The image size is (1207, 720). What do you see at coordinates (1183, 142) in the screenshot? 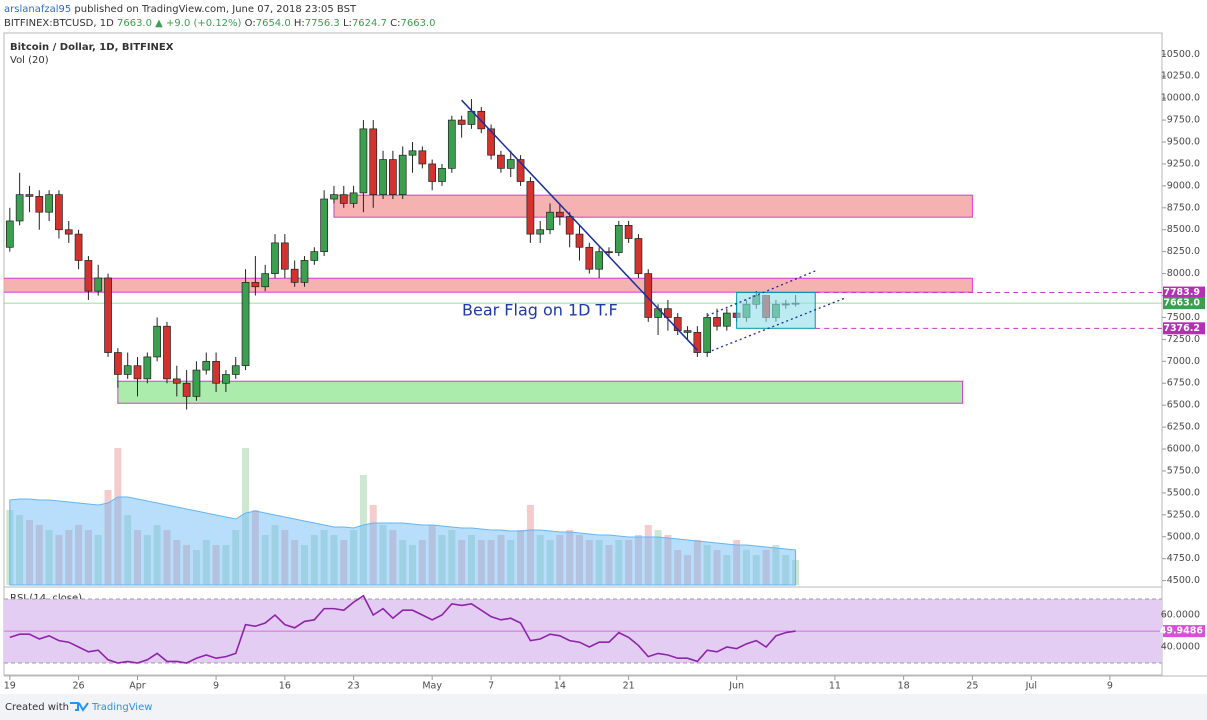
I see `y-tick-label: 9500.0` at bounding box center [1183, 142].